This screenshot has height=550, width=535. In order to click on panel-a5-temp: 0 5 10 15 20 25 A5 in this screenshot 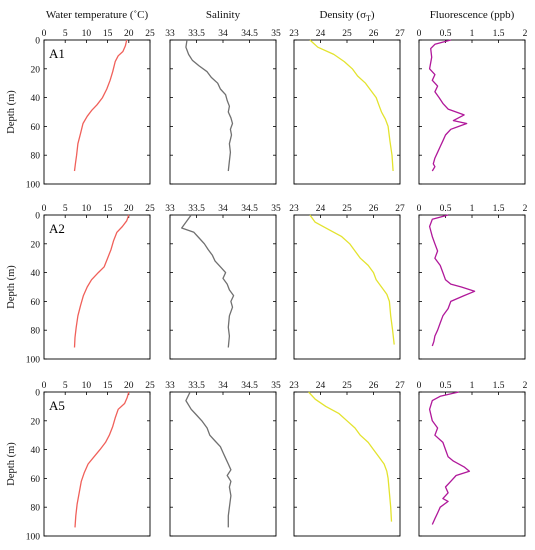, I will do `click(98, 459)`.